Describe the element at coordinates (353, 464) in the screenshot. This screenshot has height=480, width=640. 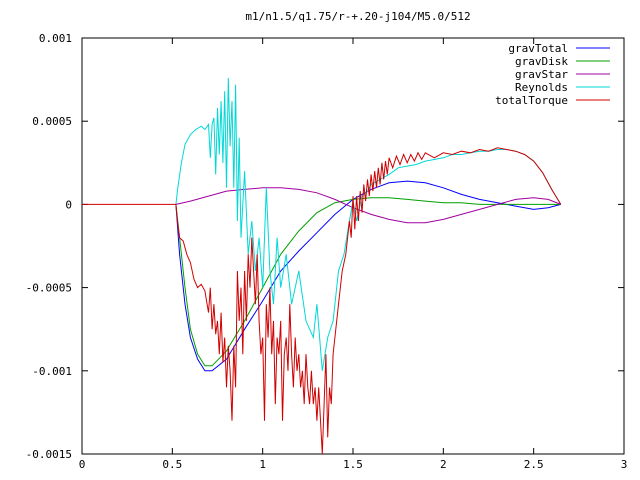
I see `x-tick-label: 1.5` at that location.